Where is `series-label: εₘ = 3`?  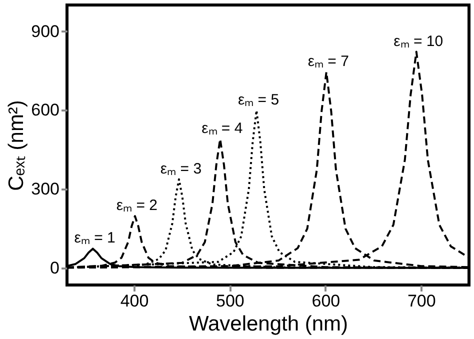 series-label: εₘ = 3 is located at coordinates (181, 169).